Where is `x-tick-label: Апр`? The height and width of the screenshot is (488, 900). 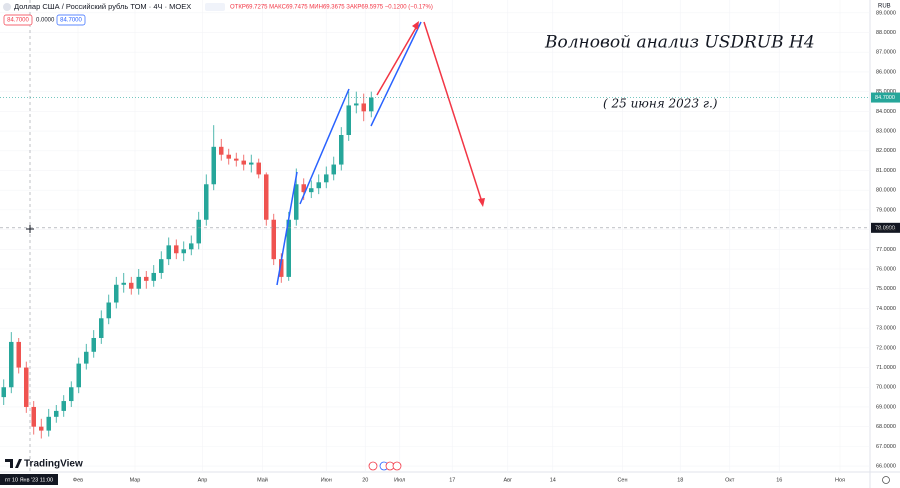 x-tick-label: Апр is located at coordinates (203, 480).